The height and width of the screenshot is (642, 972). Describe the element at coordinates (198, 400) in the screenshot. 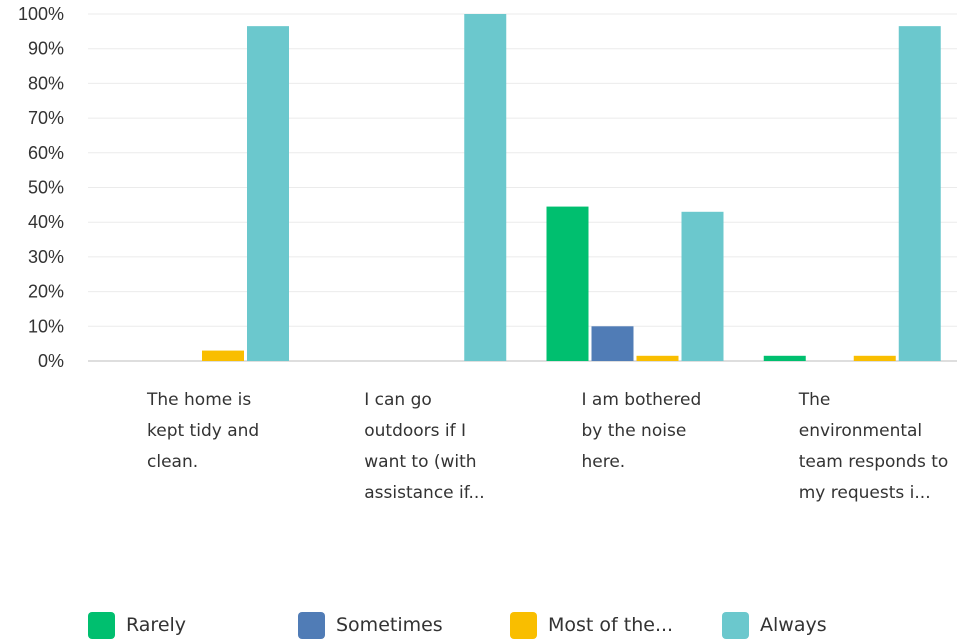

I see `category-label-line: The home is` at that location.